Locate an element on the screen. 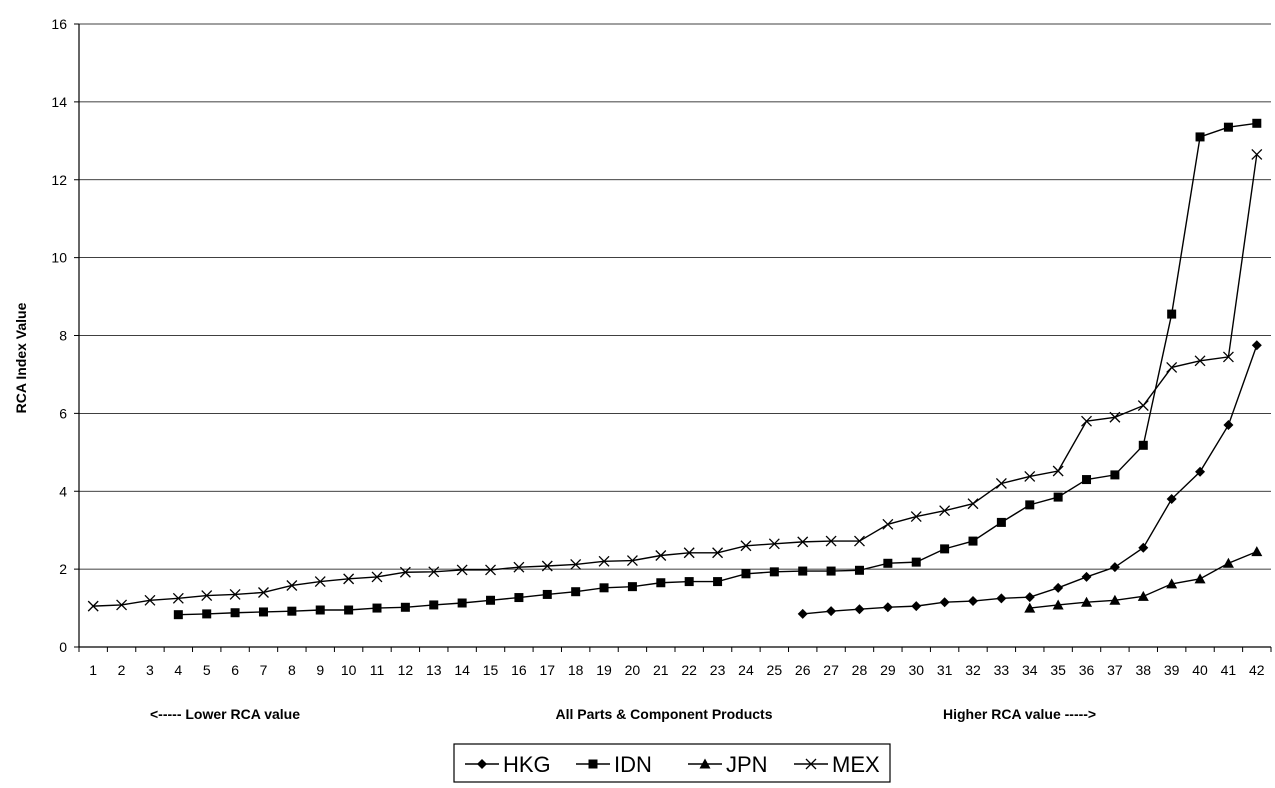 The height and width of the screenshot is (788, 1275). caption-all-parts: All Parts & Component Products is located at coordinates (663, 714).